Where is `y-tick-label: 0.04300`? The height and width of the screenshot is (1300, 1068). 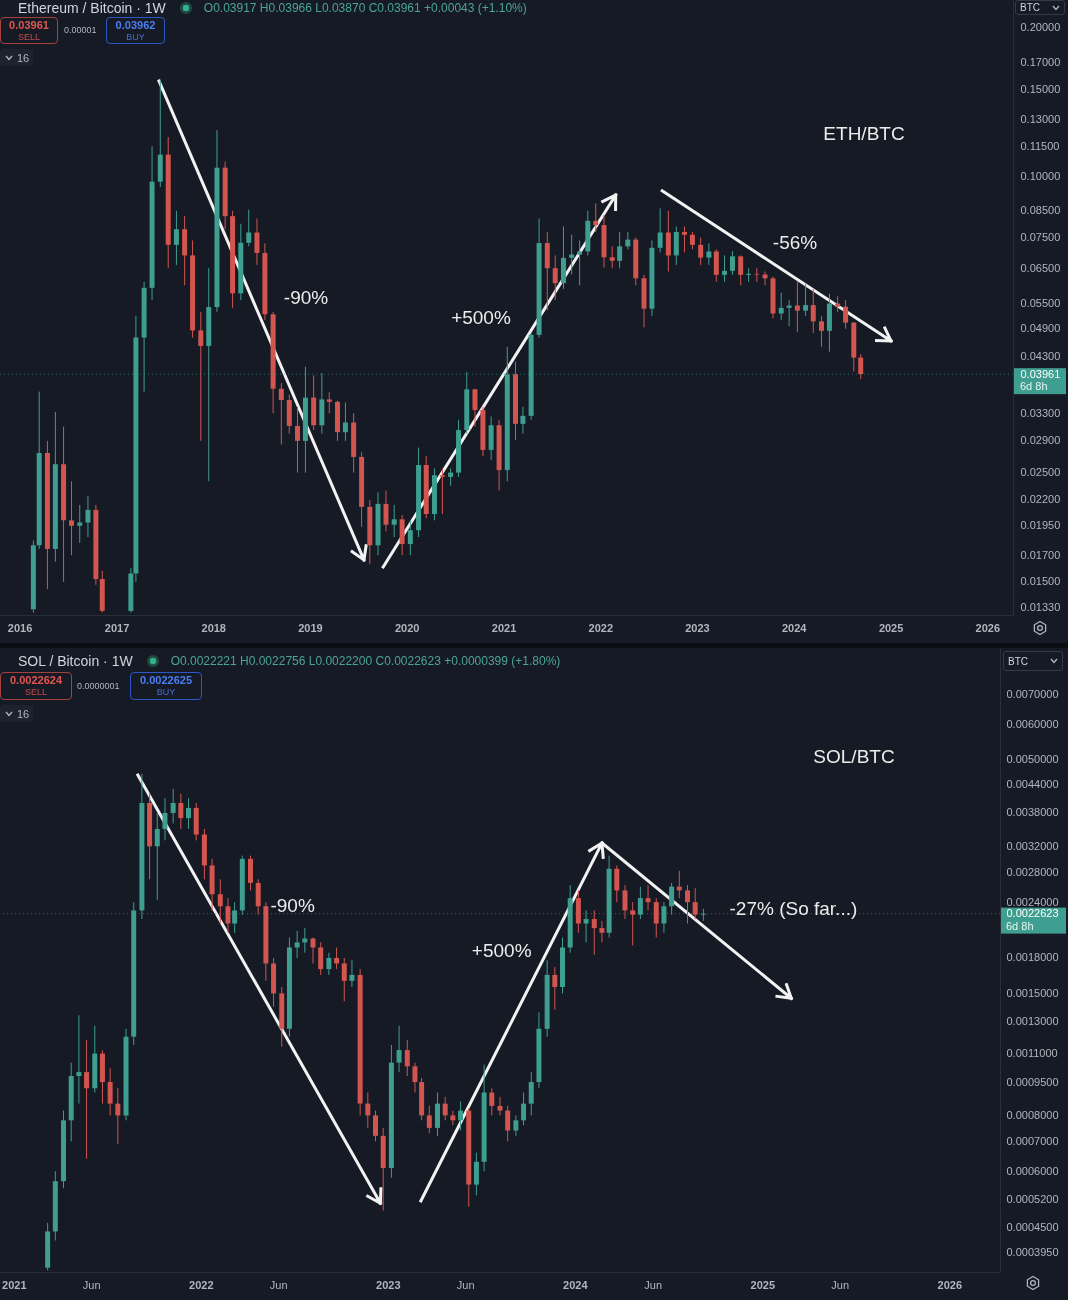 y-tick-label: 0.04300 is located at coordinates (1040, 356).